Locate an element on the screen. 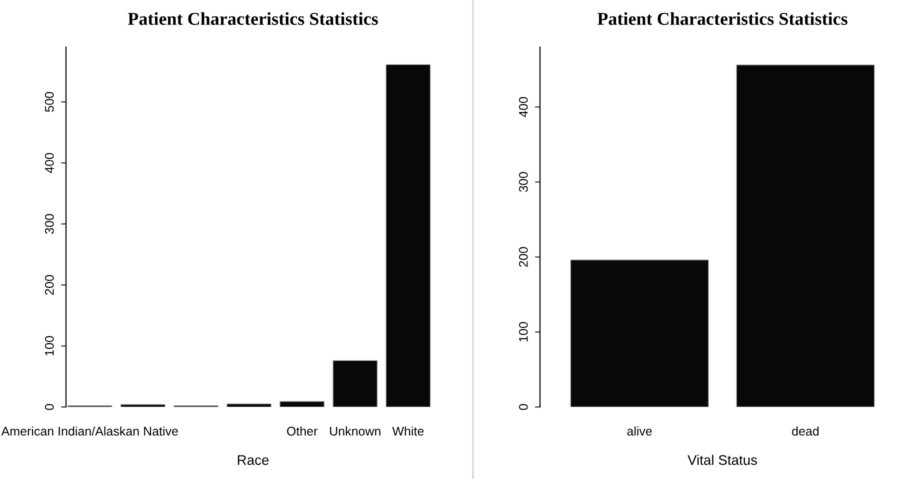  x-tick-label: dead is located at coordinates (805, 431).